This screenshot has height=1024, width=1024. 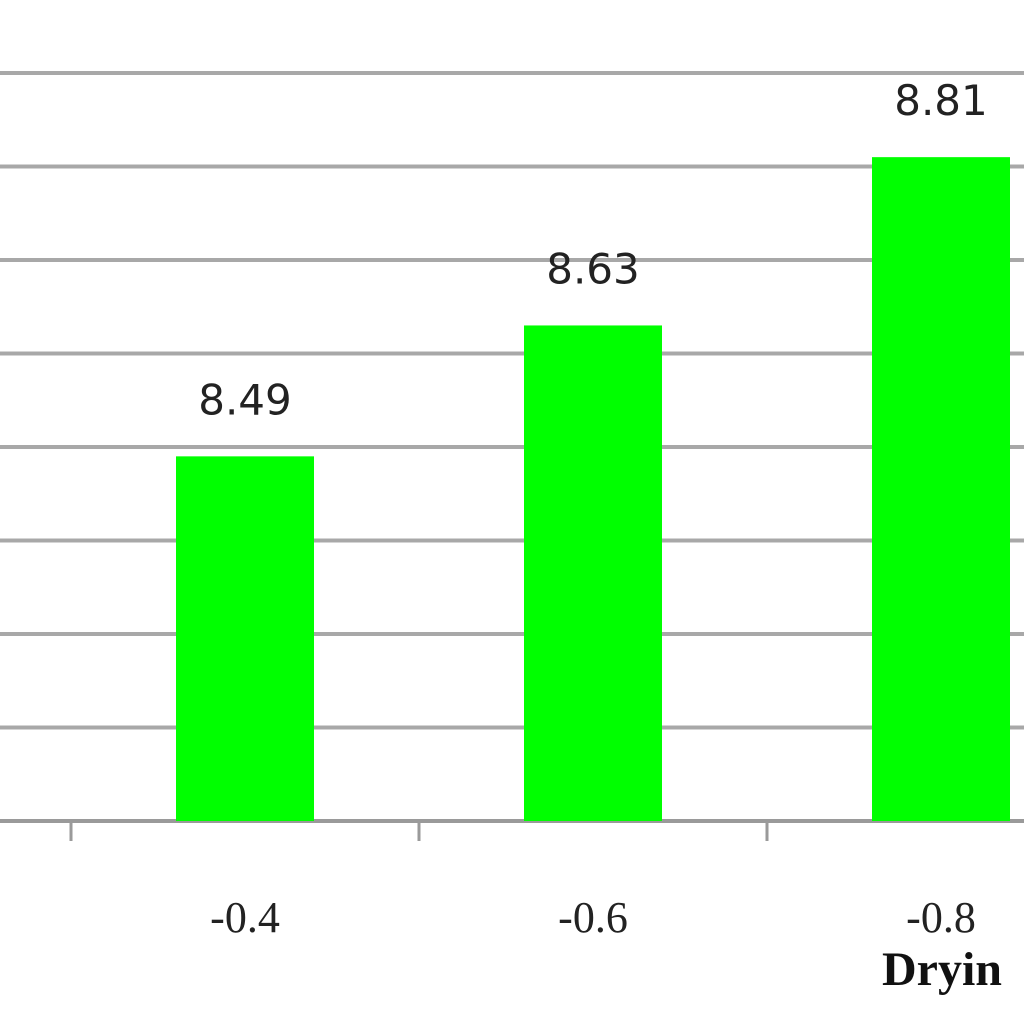 What do you see at coordinates (593, 573) in the screenshot?
I see `bar--0.6` at bounding box center [593, 573].